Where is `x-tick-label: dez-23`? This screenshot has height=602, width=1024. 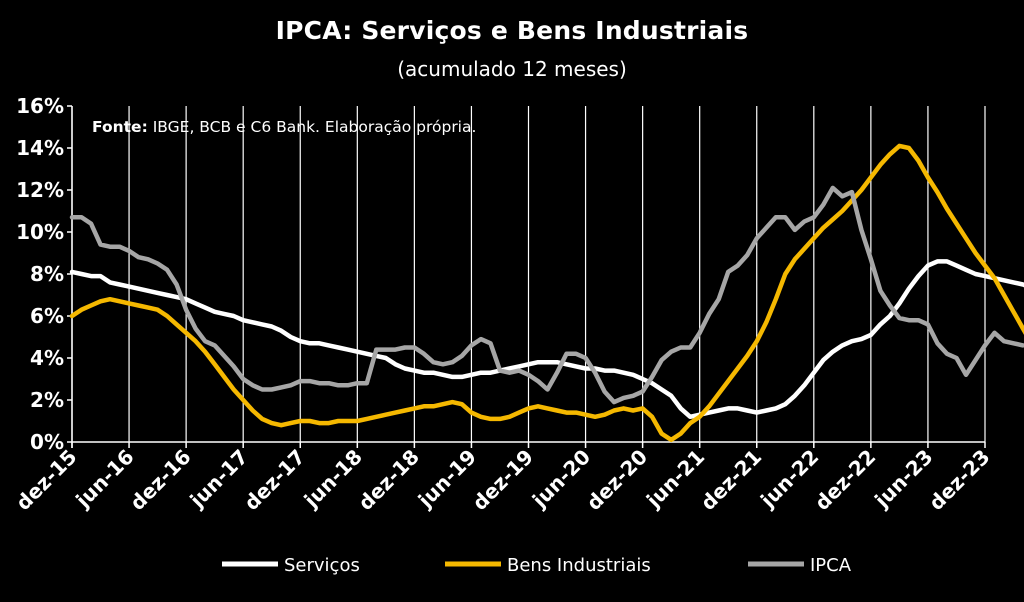
x-tick-label: dez-23 is located at coordinates (959, 480).